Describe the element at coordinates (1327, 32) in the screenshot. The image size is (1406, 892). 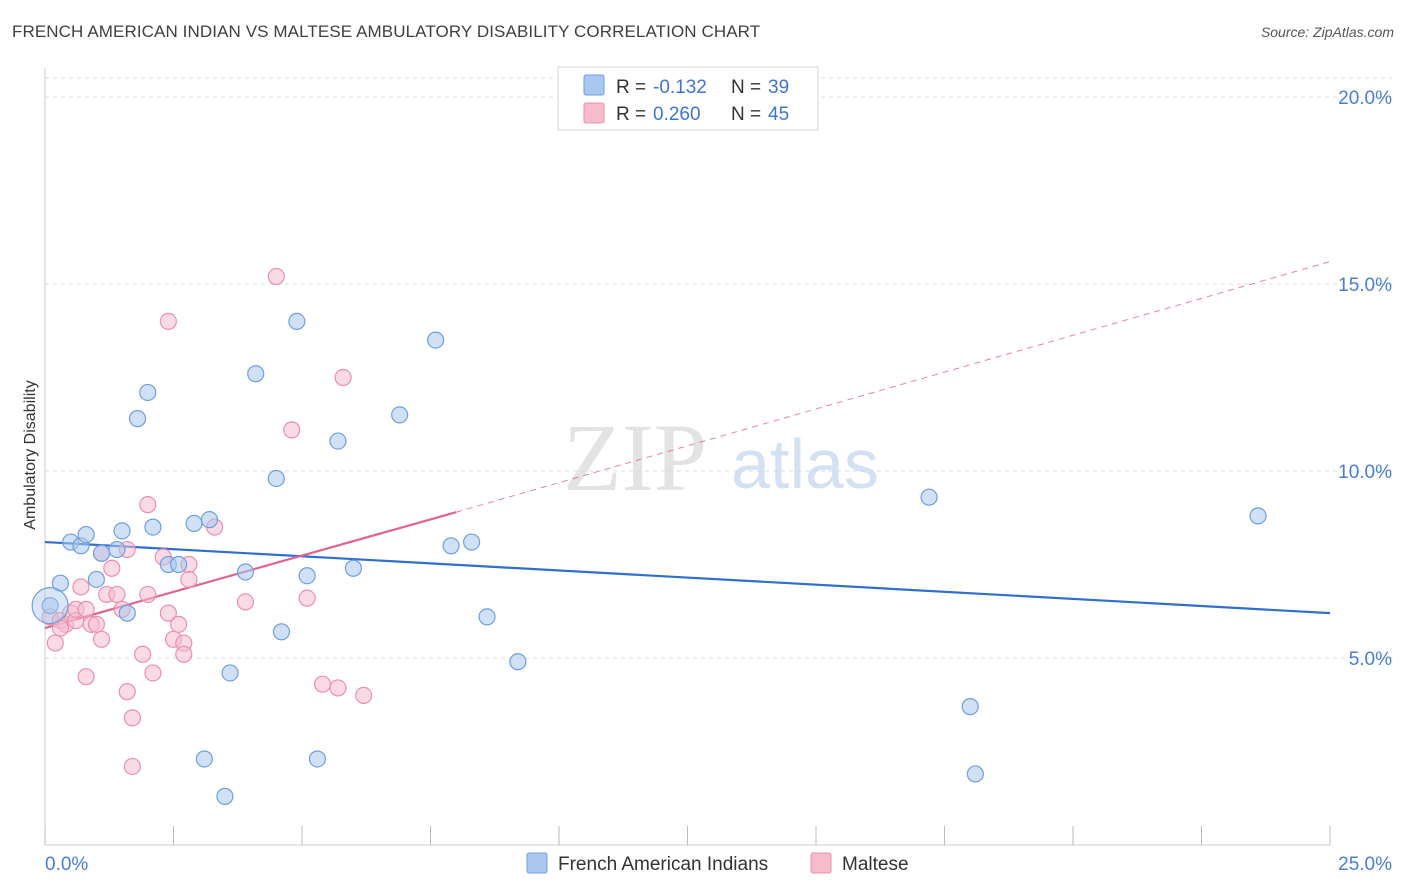
I see `source-label: Source: ZipAtlas.com` at that location.